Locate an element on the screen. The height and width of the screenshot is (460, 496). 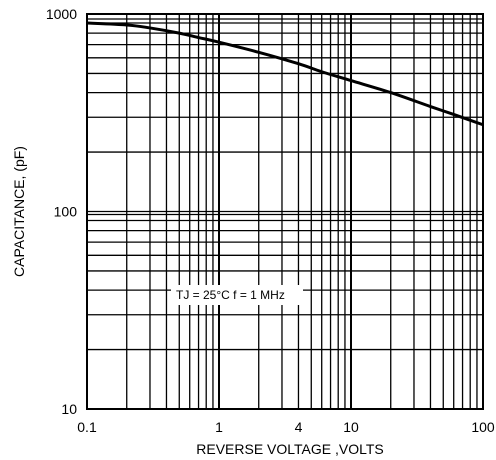
x-tick-label: 1 is located at coordinates (219, 427).